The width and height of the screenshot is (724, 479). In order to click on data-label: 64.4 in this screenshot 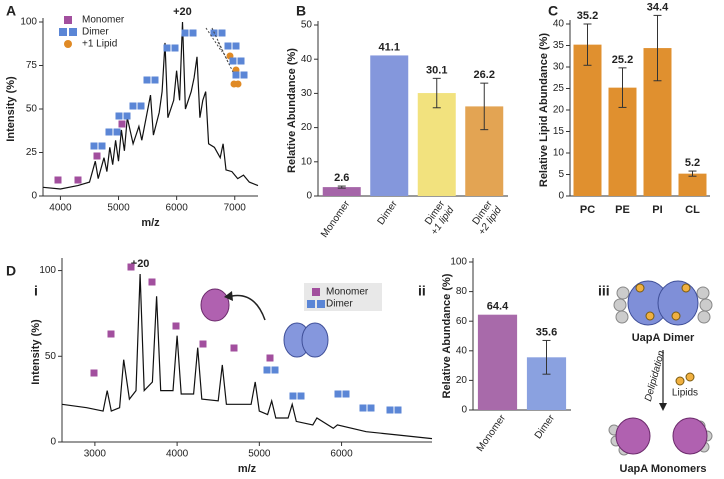, I will do `click(498, 307)`.